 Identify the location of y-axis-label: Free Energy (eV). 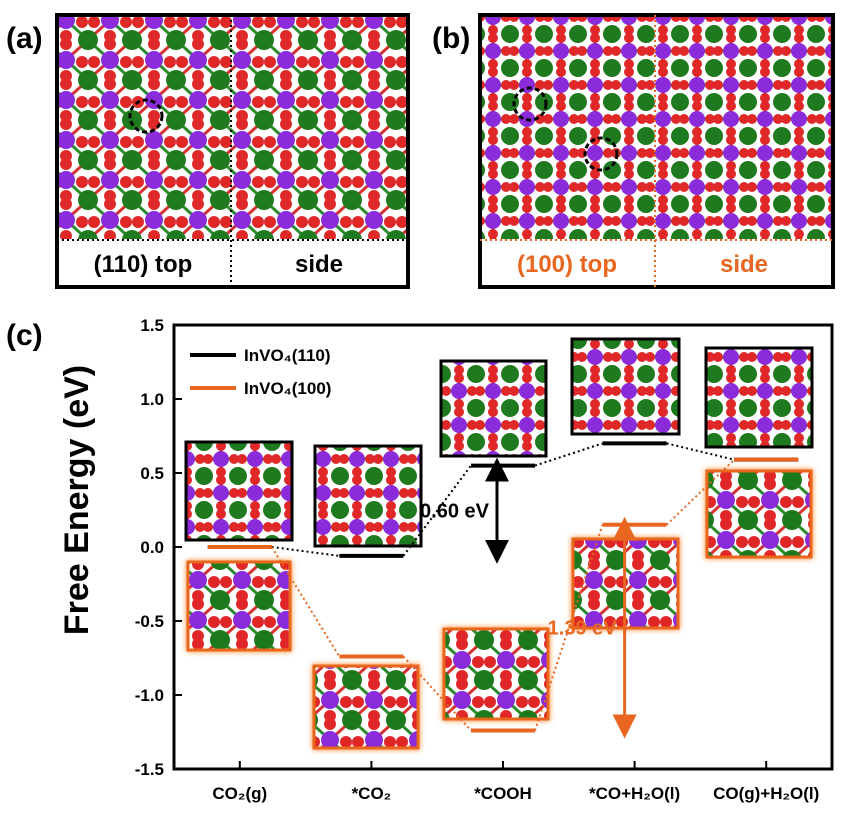
(77, 500).